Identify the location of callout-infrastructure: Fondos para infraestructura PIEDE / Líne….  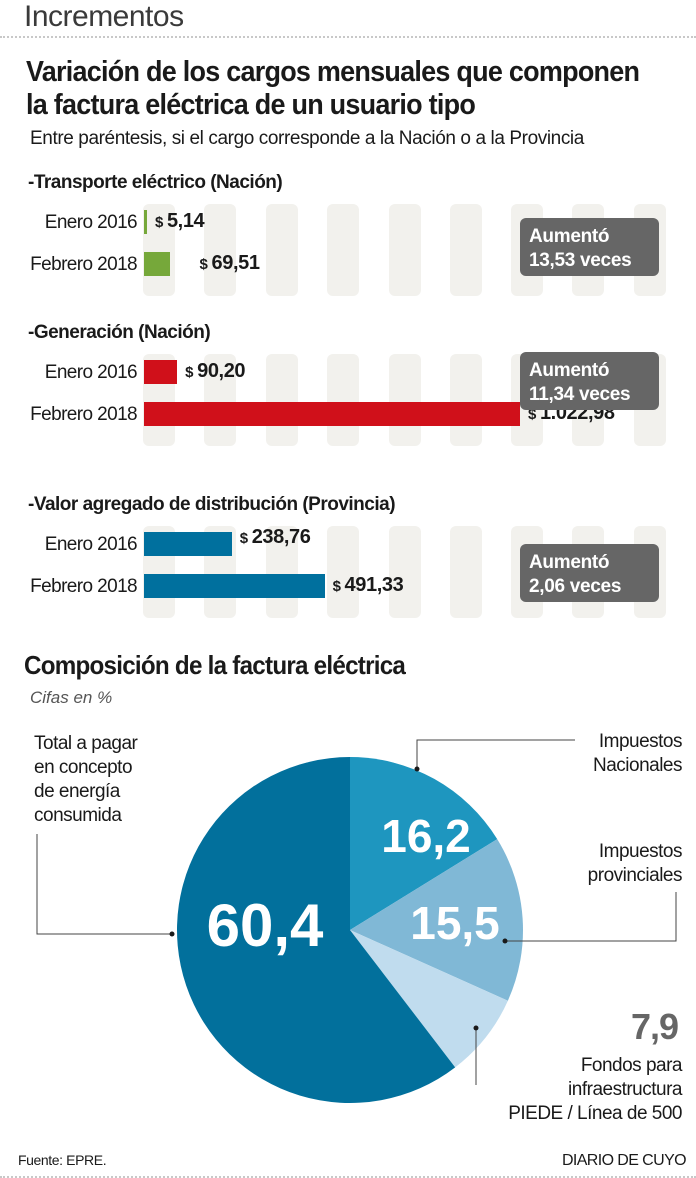
(595, 1090).